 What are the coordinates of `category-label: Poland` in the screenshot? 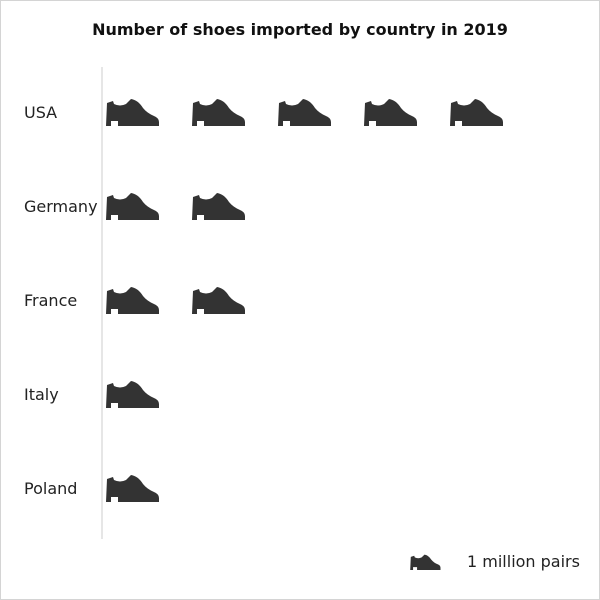 It's located at (50, 488).